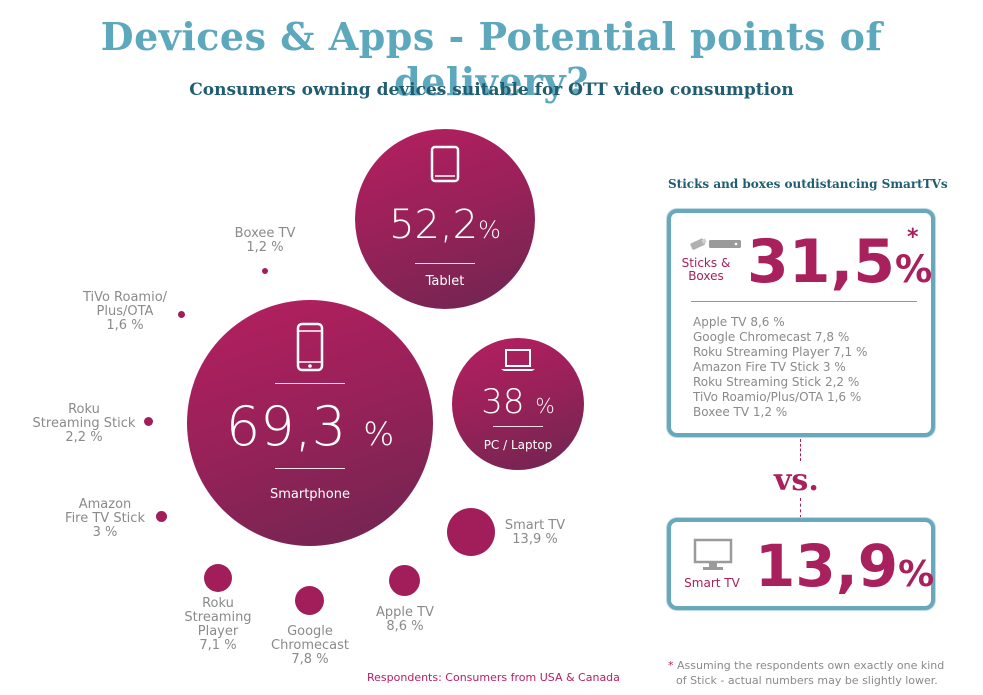 This screenshot has width=983, height=695. I want to click on sticks-label-line2: Boxes, so click(706, 276).